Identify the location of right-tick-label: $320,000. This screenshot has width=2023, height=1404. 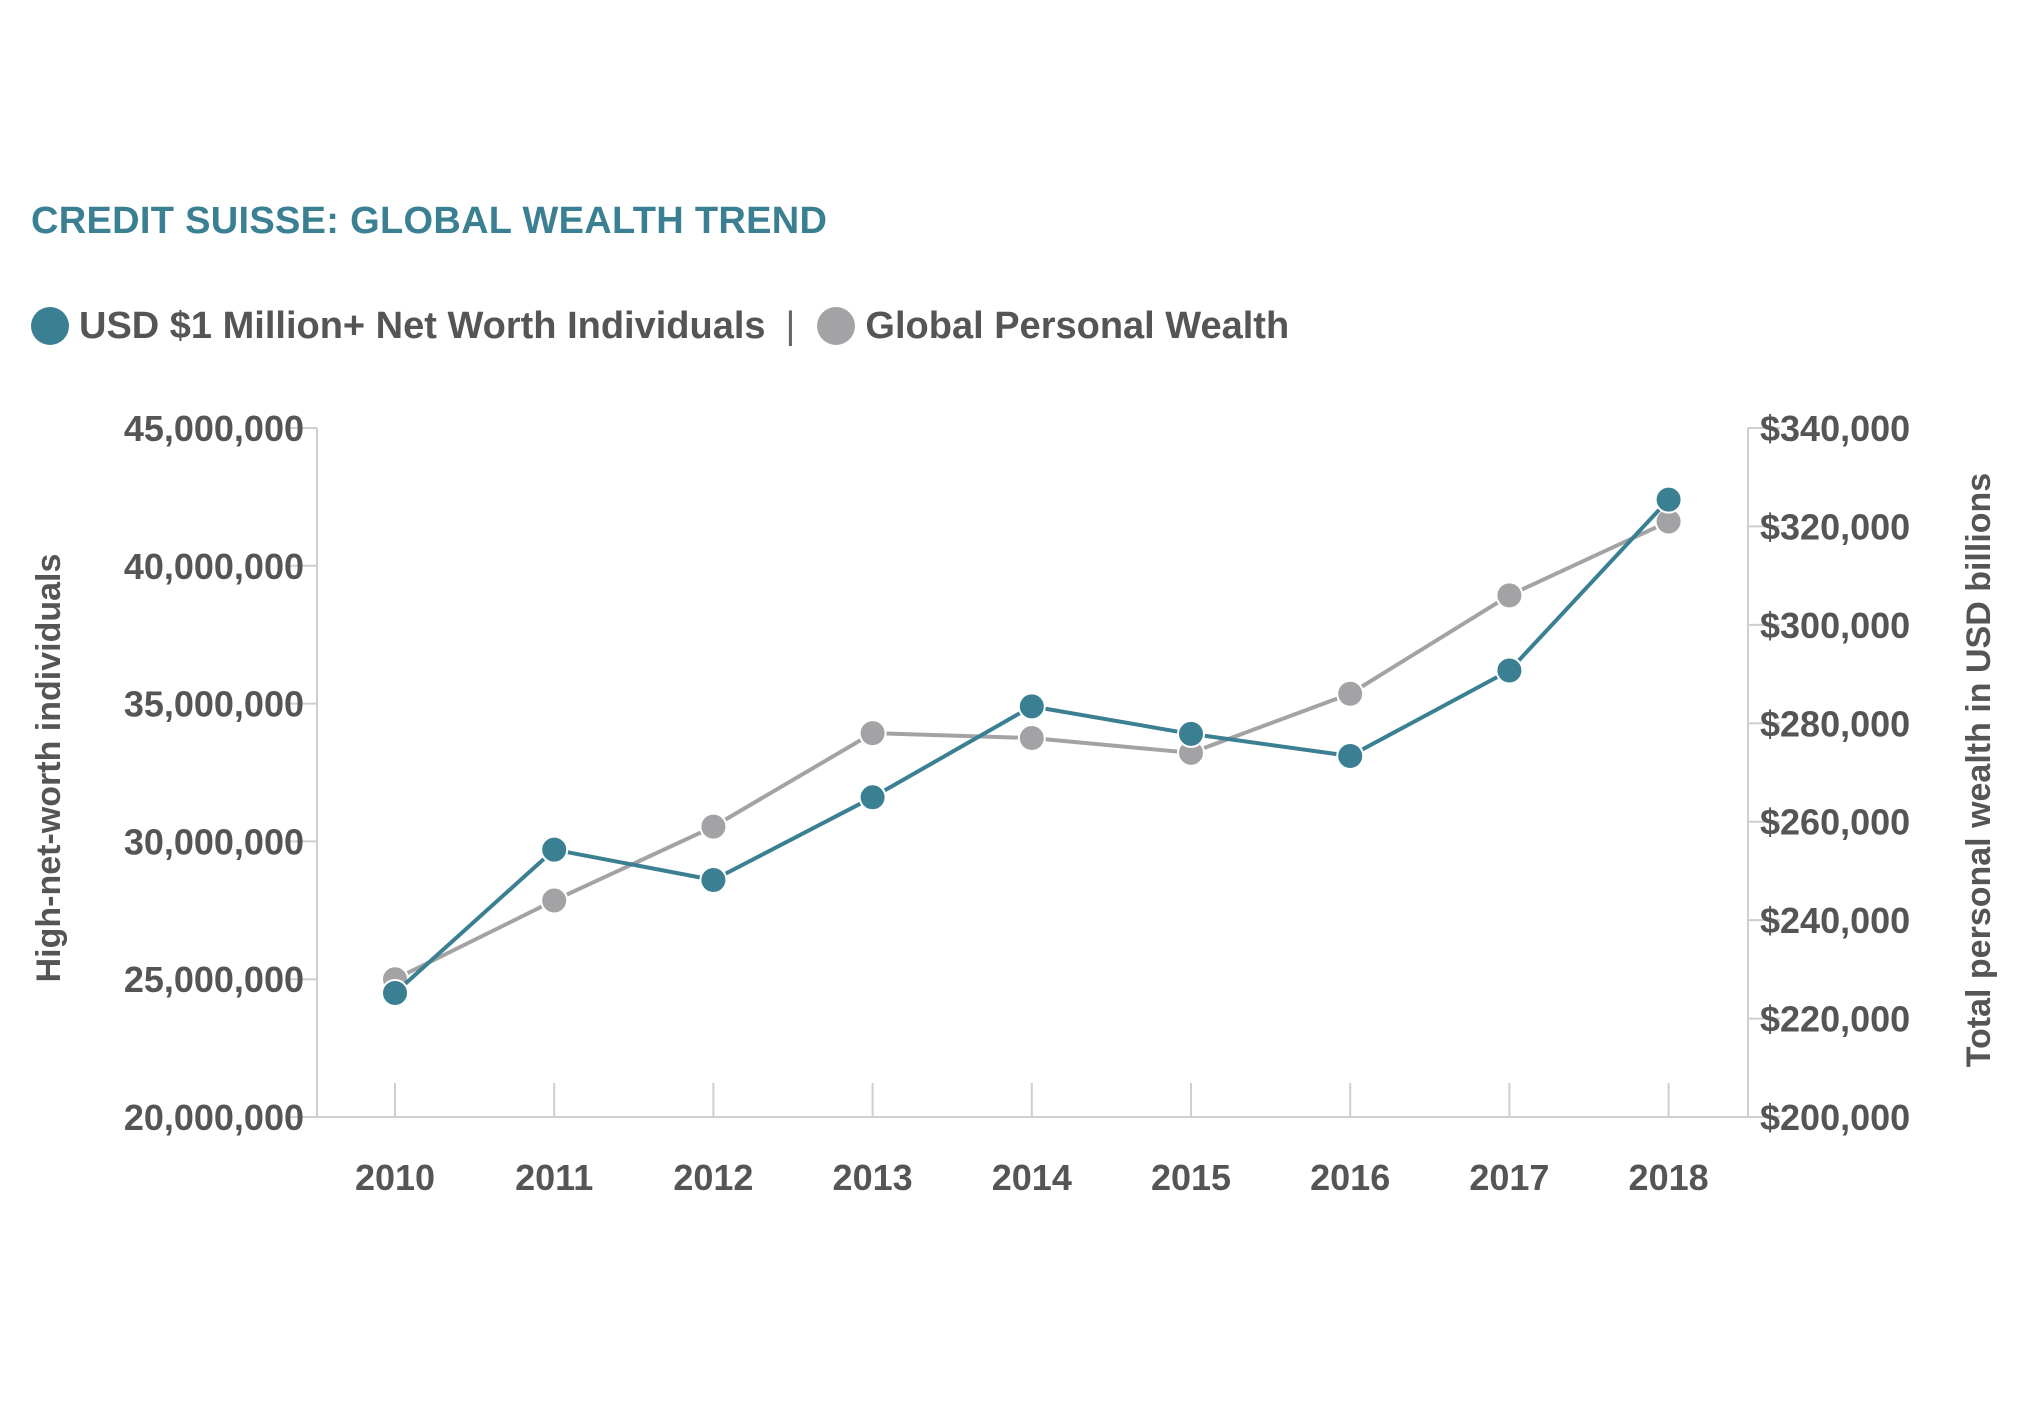
(1835, 526).